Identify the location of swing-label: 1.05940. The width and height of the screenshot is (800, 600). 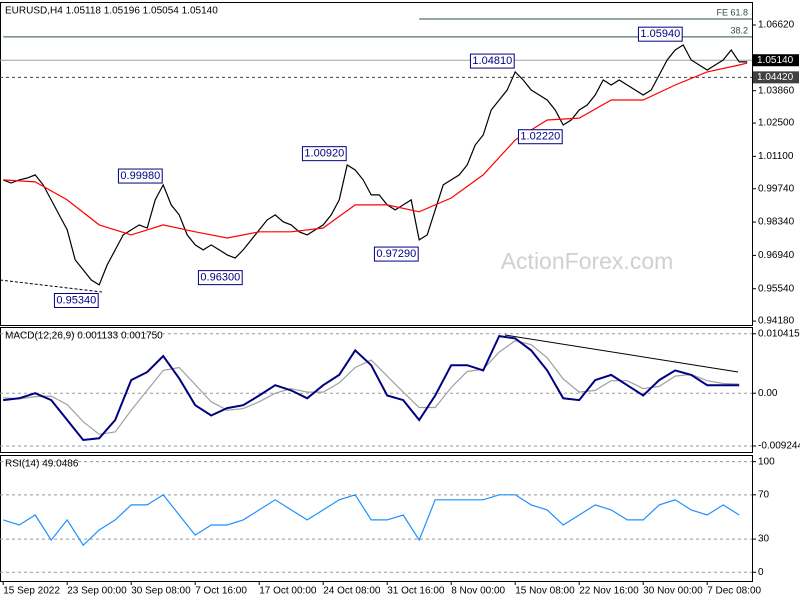
(660, 34).